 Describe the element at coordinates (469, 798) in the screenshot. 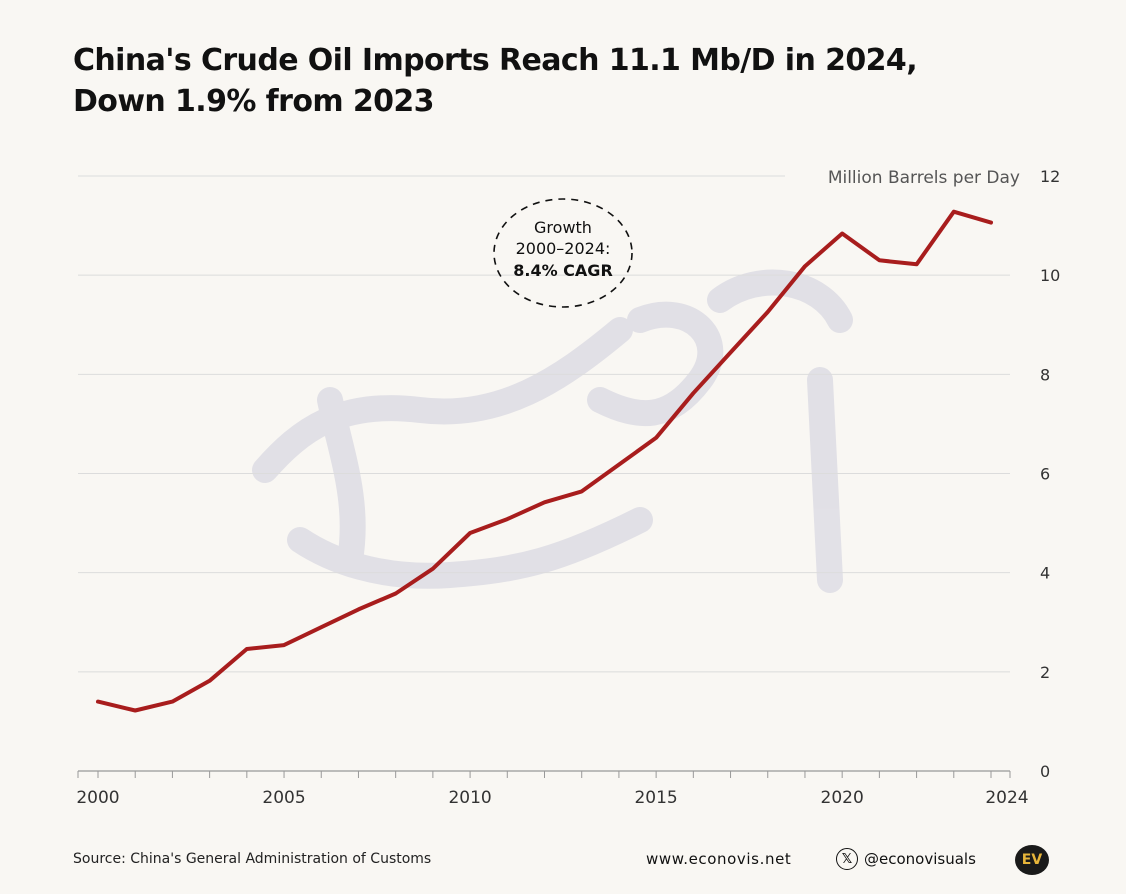

I see `x-tick-label-2010: 2010` at that location.